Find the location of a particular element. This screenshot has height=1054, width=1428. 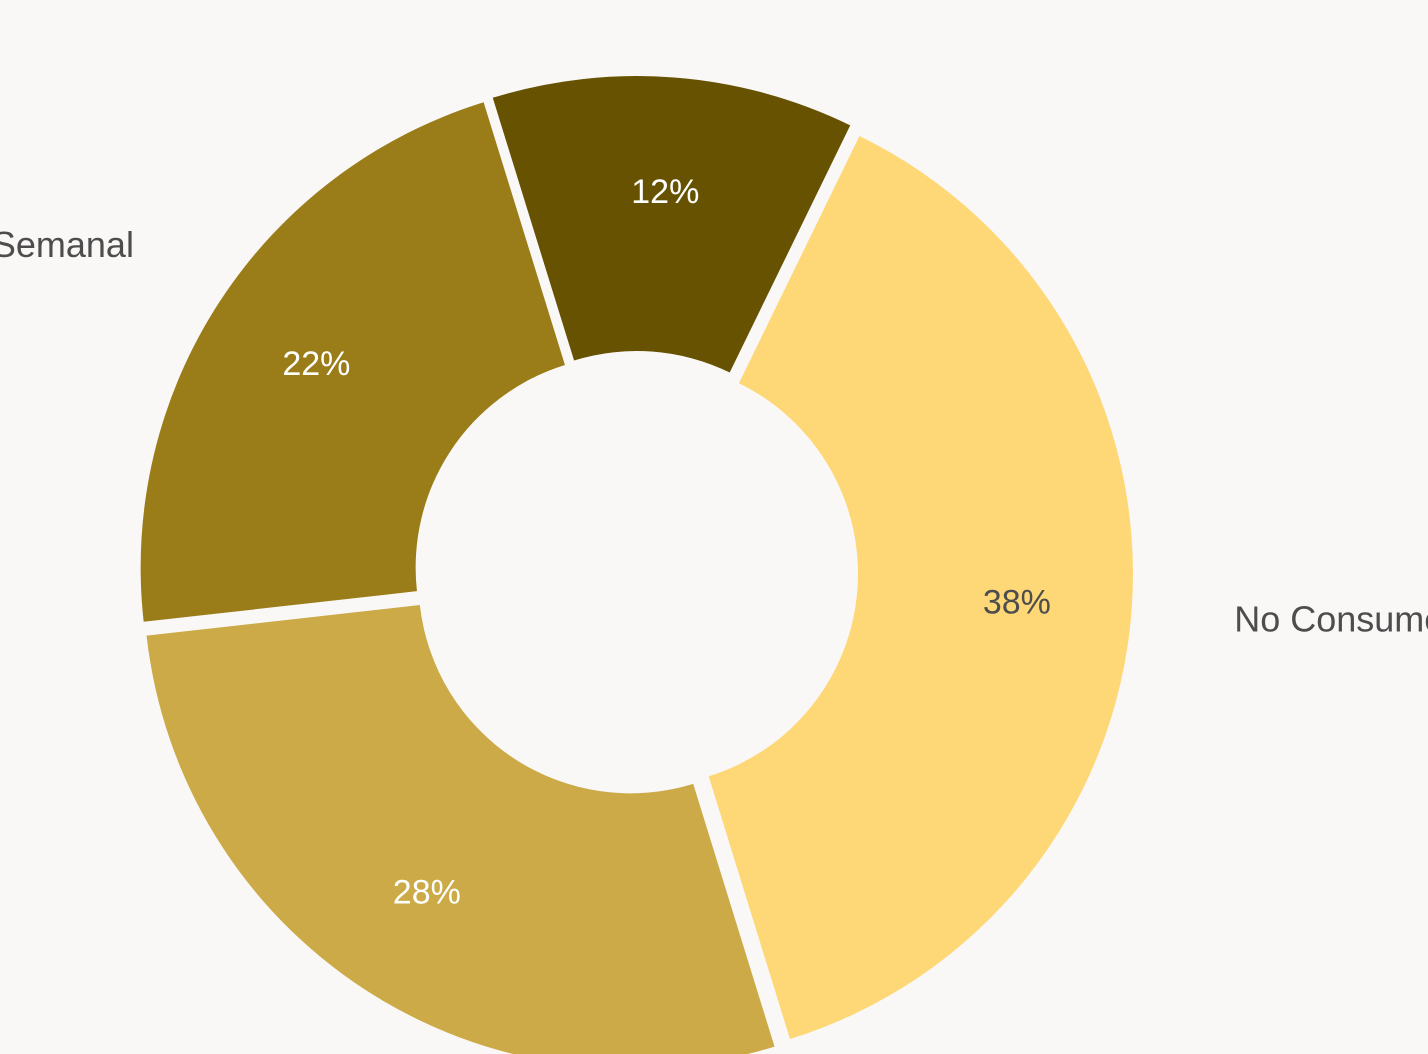

slice-mensual is located at coordinates (671, 224).